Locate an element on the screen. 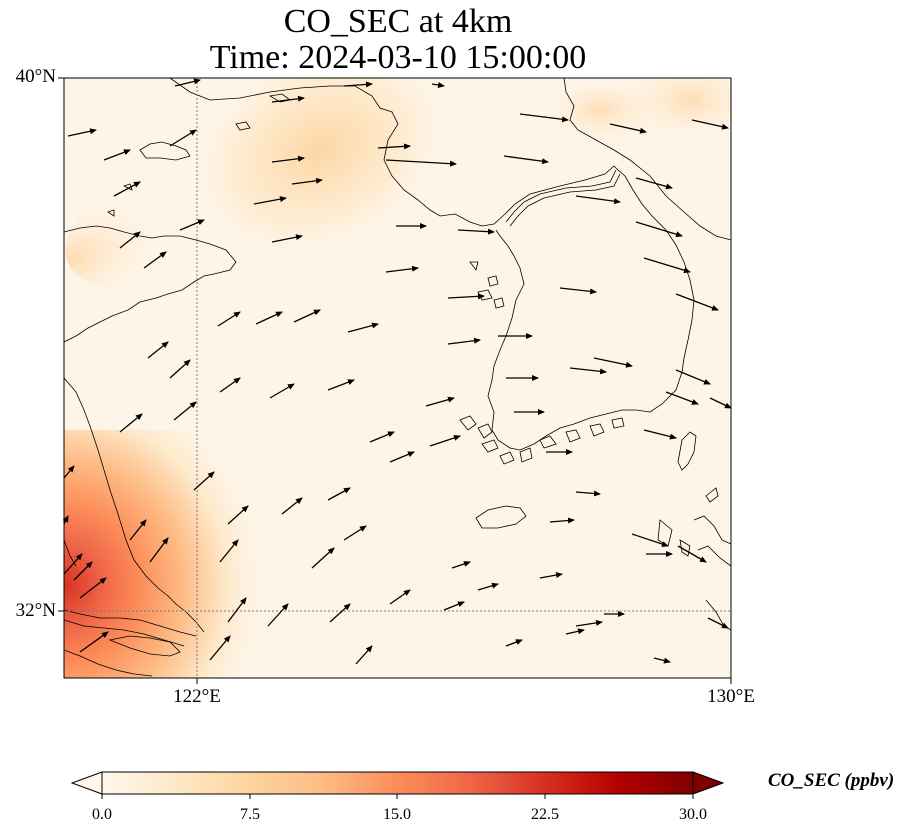 The height and width of the screenshot is (836, 916). lat-label-40n: 40°N is located at coordinates (35, 76).